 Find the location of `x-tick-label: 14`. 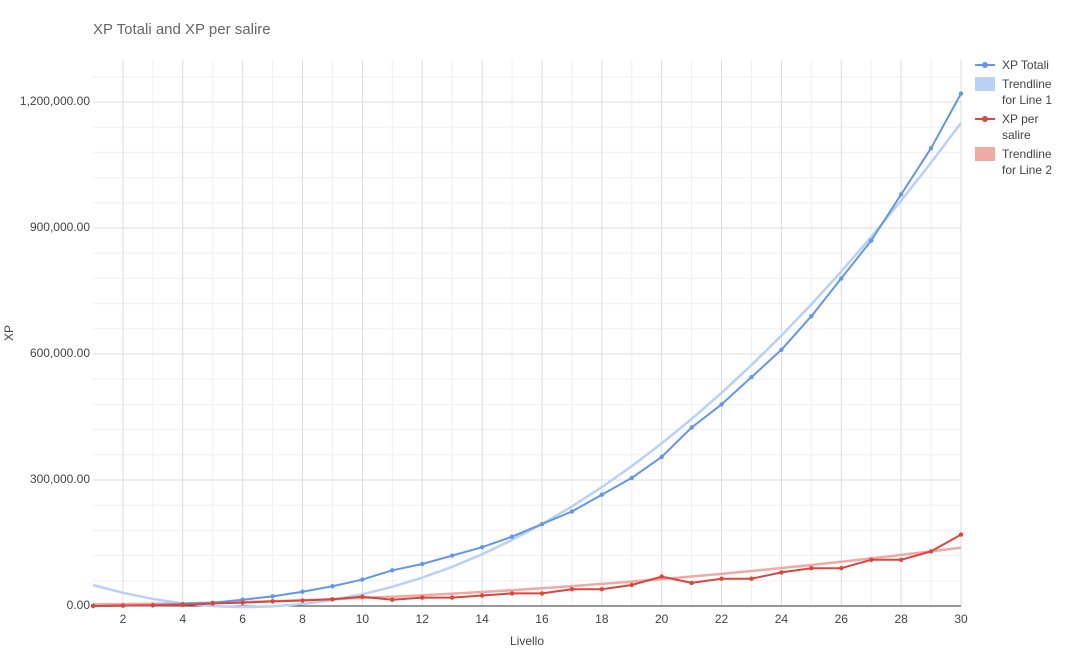

x-tick-label: 14 is located at coordinates (482, 619).